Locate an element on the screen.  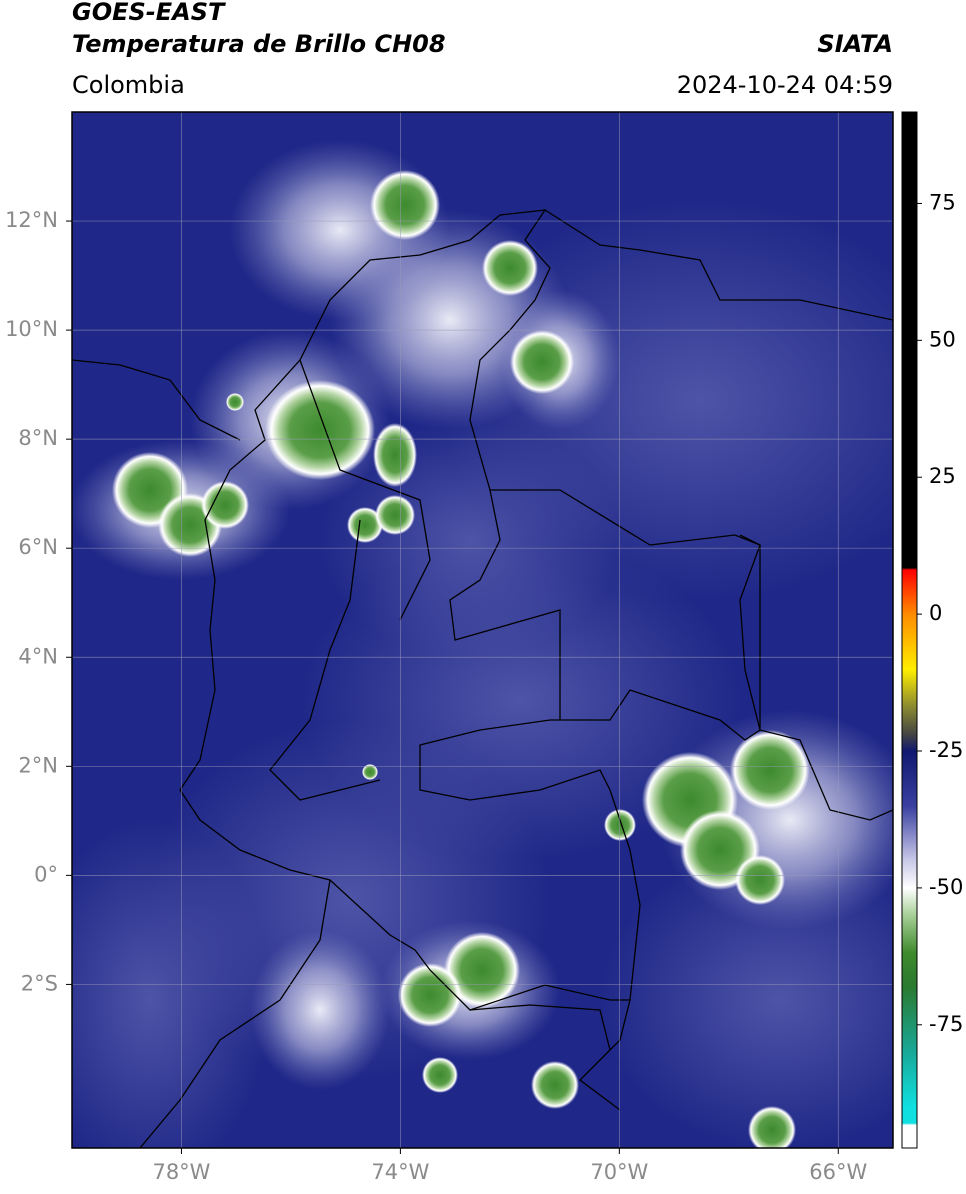
satellite: GOES-EAST is located at coordinates (149, 13).